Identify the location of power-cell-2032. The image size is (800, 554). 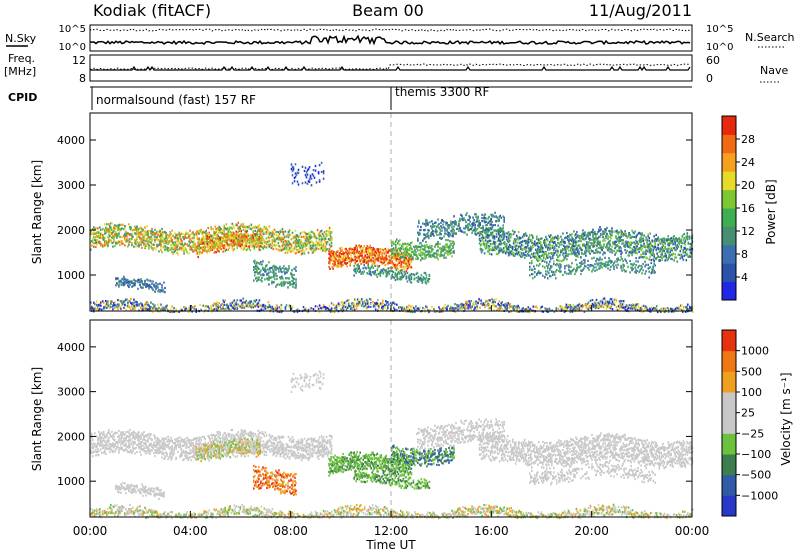
(315, 170).